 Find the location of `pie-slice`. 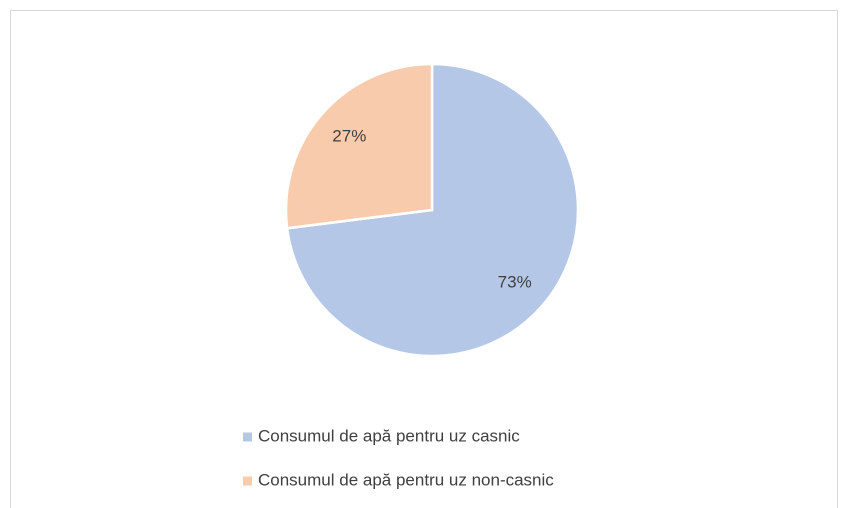

pie-slice is located at coordinates (359, 146).